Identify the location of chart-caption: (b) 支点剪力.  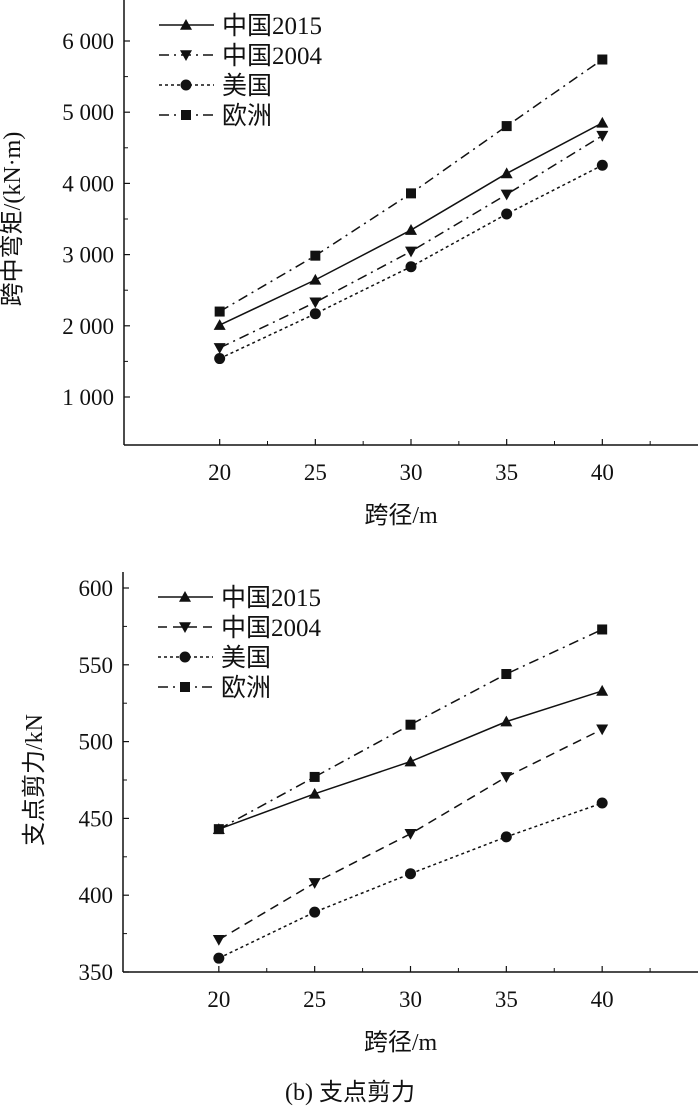
(350, 1092).